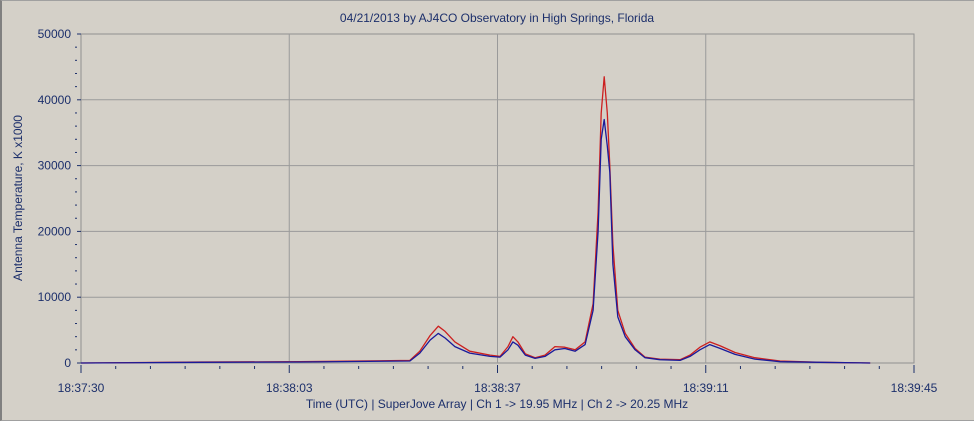 Image resolution: width=974 pixels, height=421 pixels. I want to click on x-tick-label: 18:39:11, so click(706, 388).